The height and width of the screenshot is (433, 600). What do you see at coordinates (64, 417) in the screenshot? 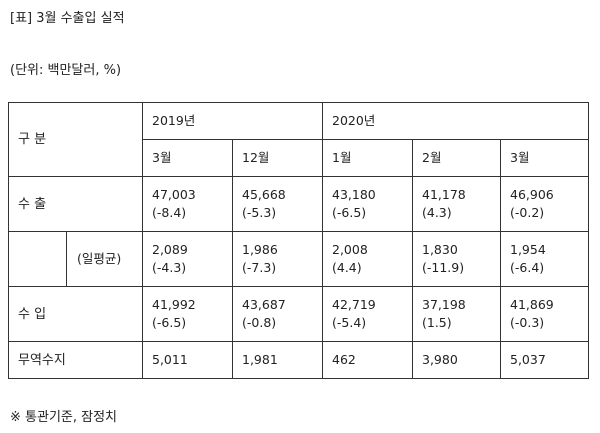
I see `footnote: ※ 통관기준, 잠정치` at bounding box center [64, 417].